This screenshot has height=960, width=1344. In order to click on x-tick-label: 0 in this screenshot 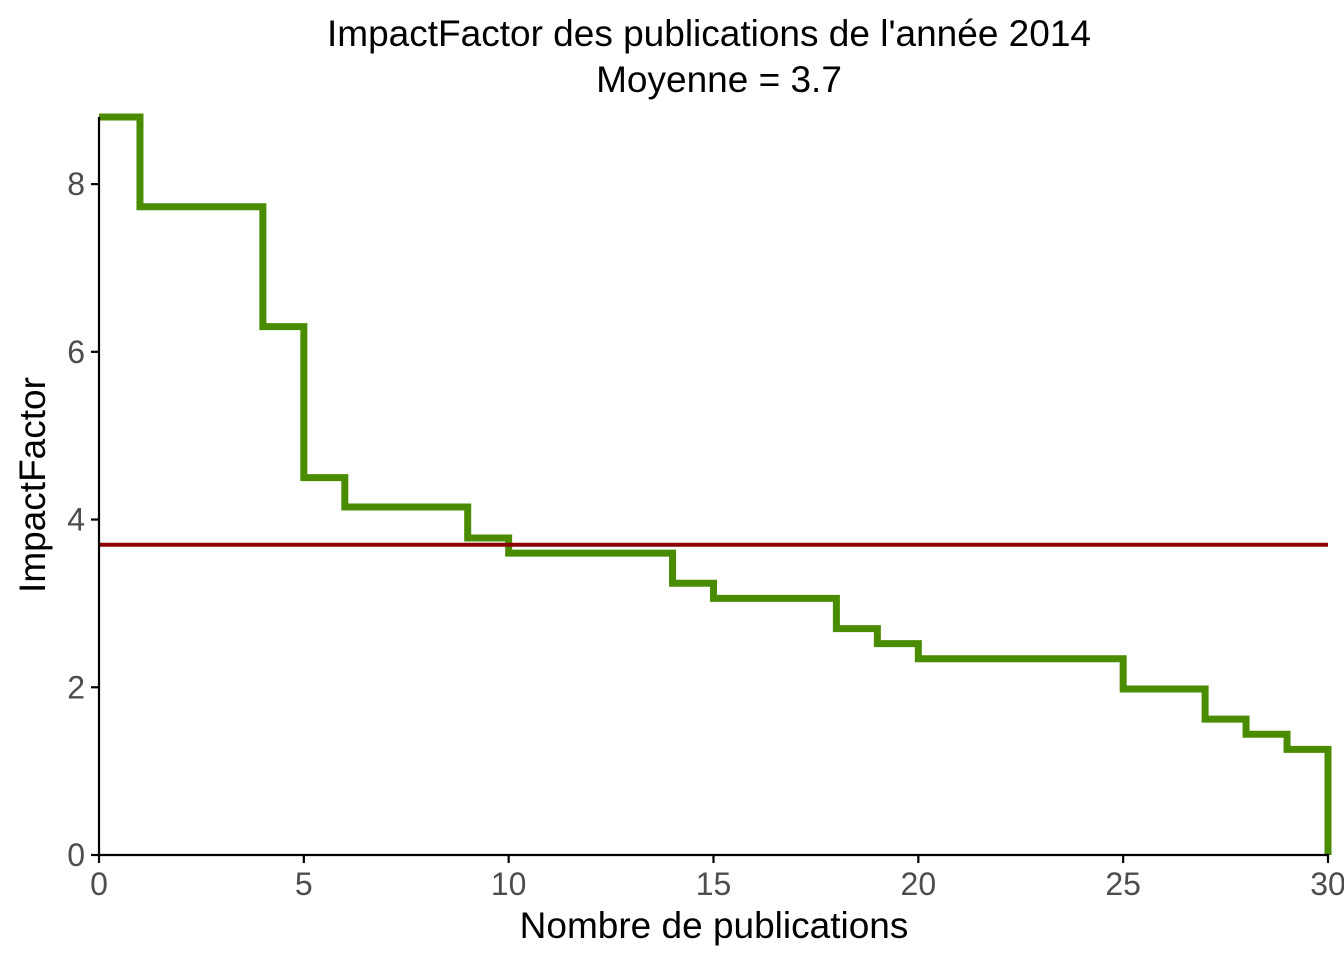, I will do `click(99, 884)`.